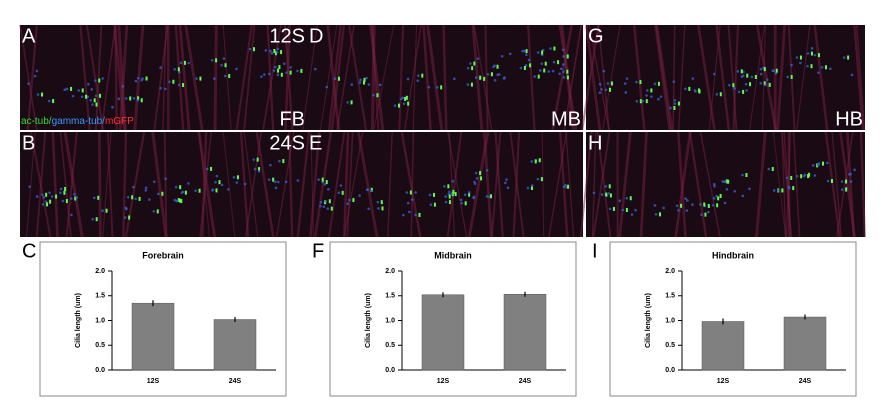  What do you see at coordinates (78, 320) in the screenshot?
I see `y-axis-label: Cilia length (um)` at bounding box center [78, 320].